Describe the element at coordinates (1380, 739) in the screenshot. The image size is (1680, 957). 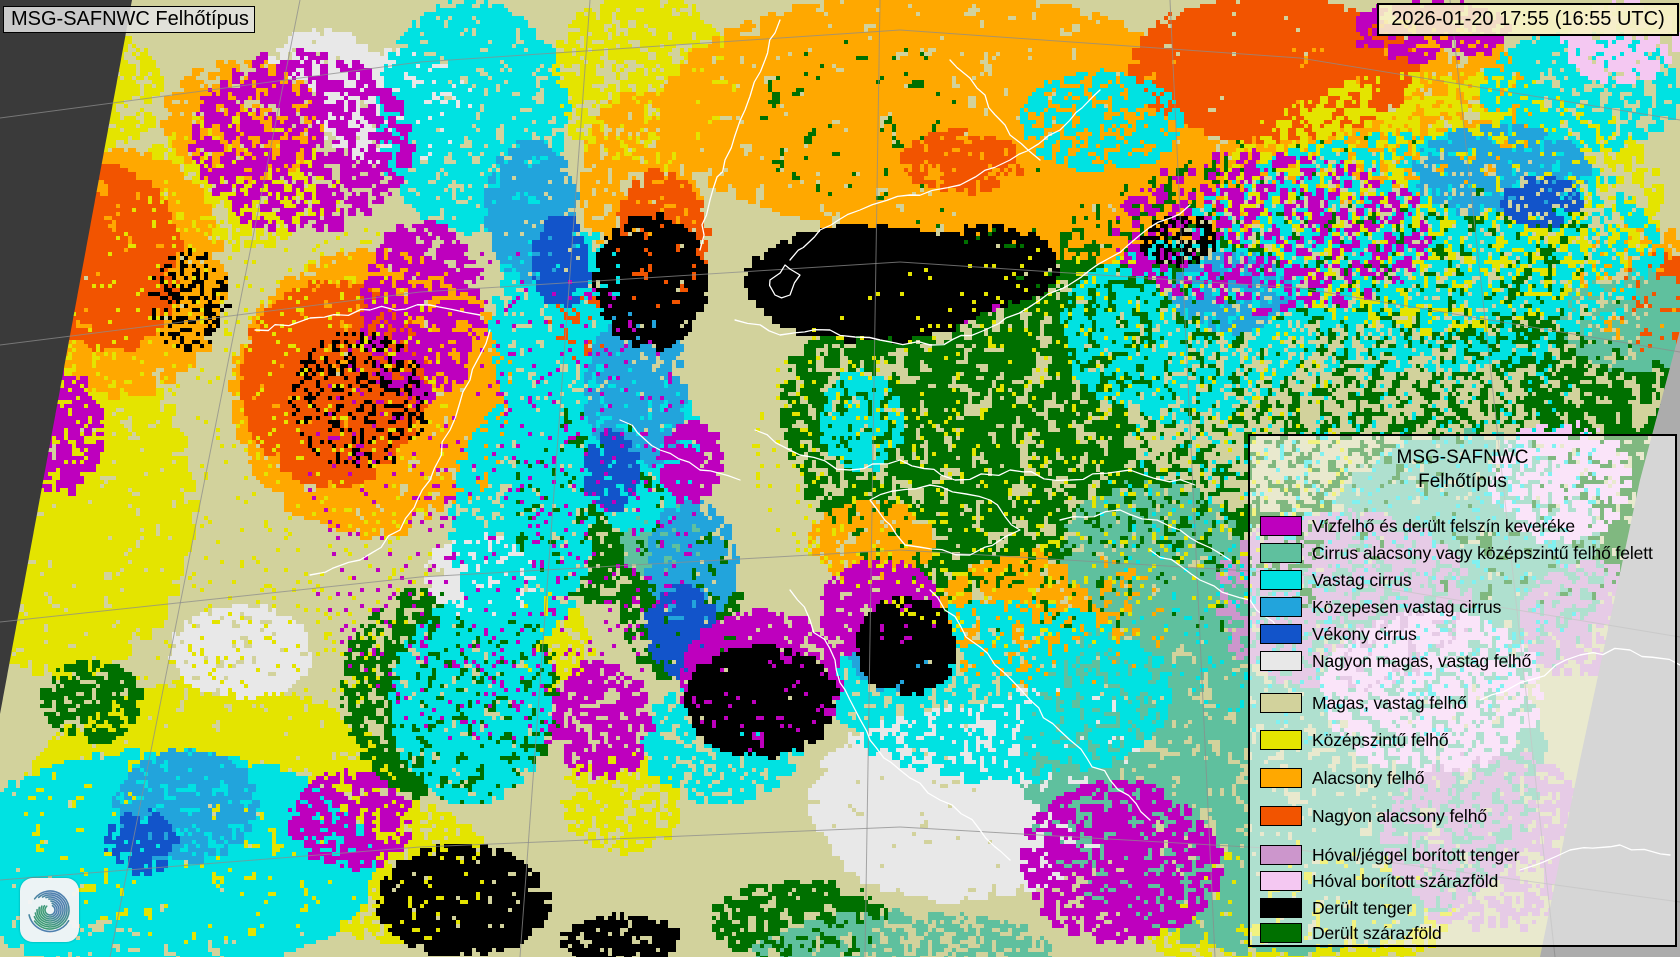
I see `legend-item-label: Középszintű felhő` at that location.